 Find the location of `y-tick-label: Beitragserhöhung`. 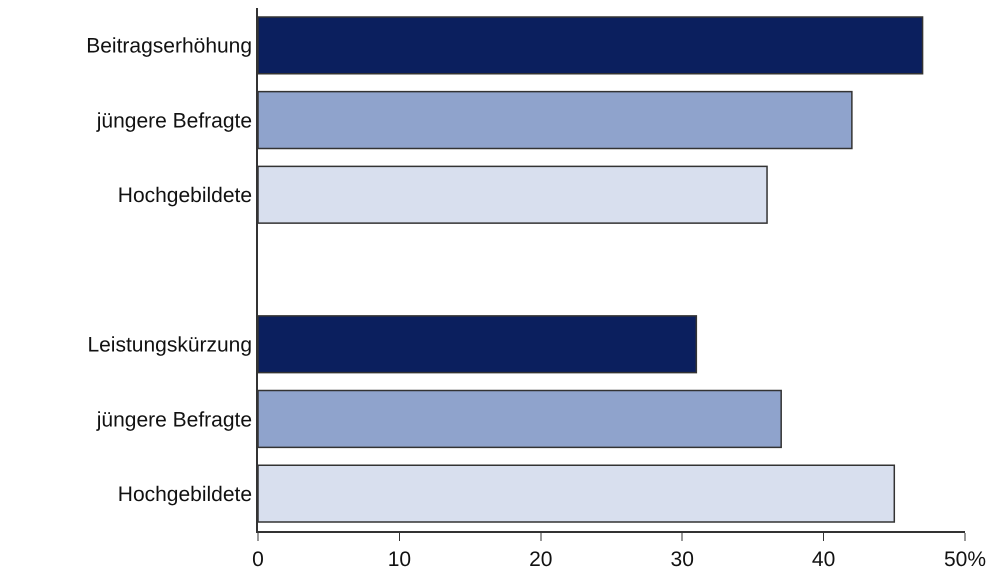

y-tick-label: Beitragserhöhung is located at coordinates (169, 46).